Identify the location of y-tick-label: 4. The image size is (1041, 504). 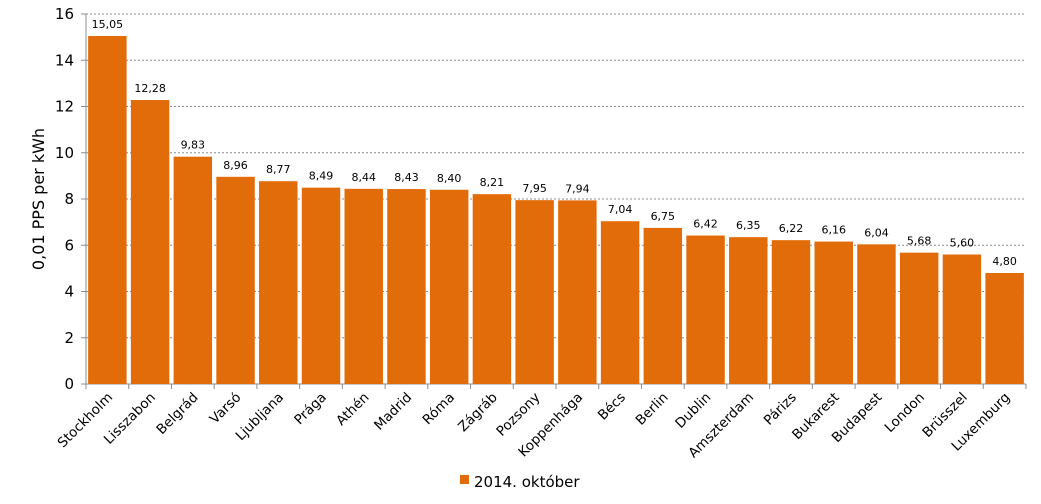
(69, 292).